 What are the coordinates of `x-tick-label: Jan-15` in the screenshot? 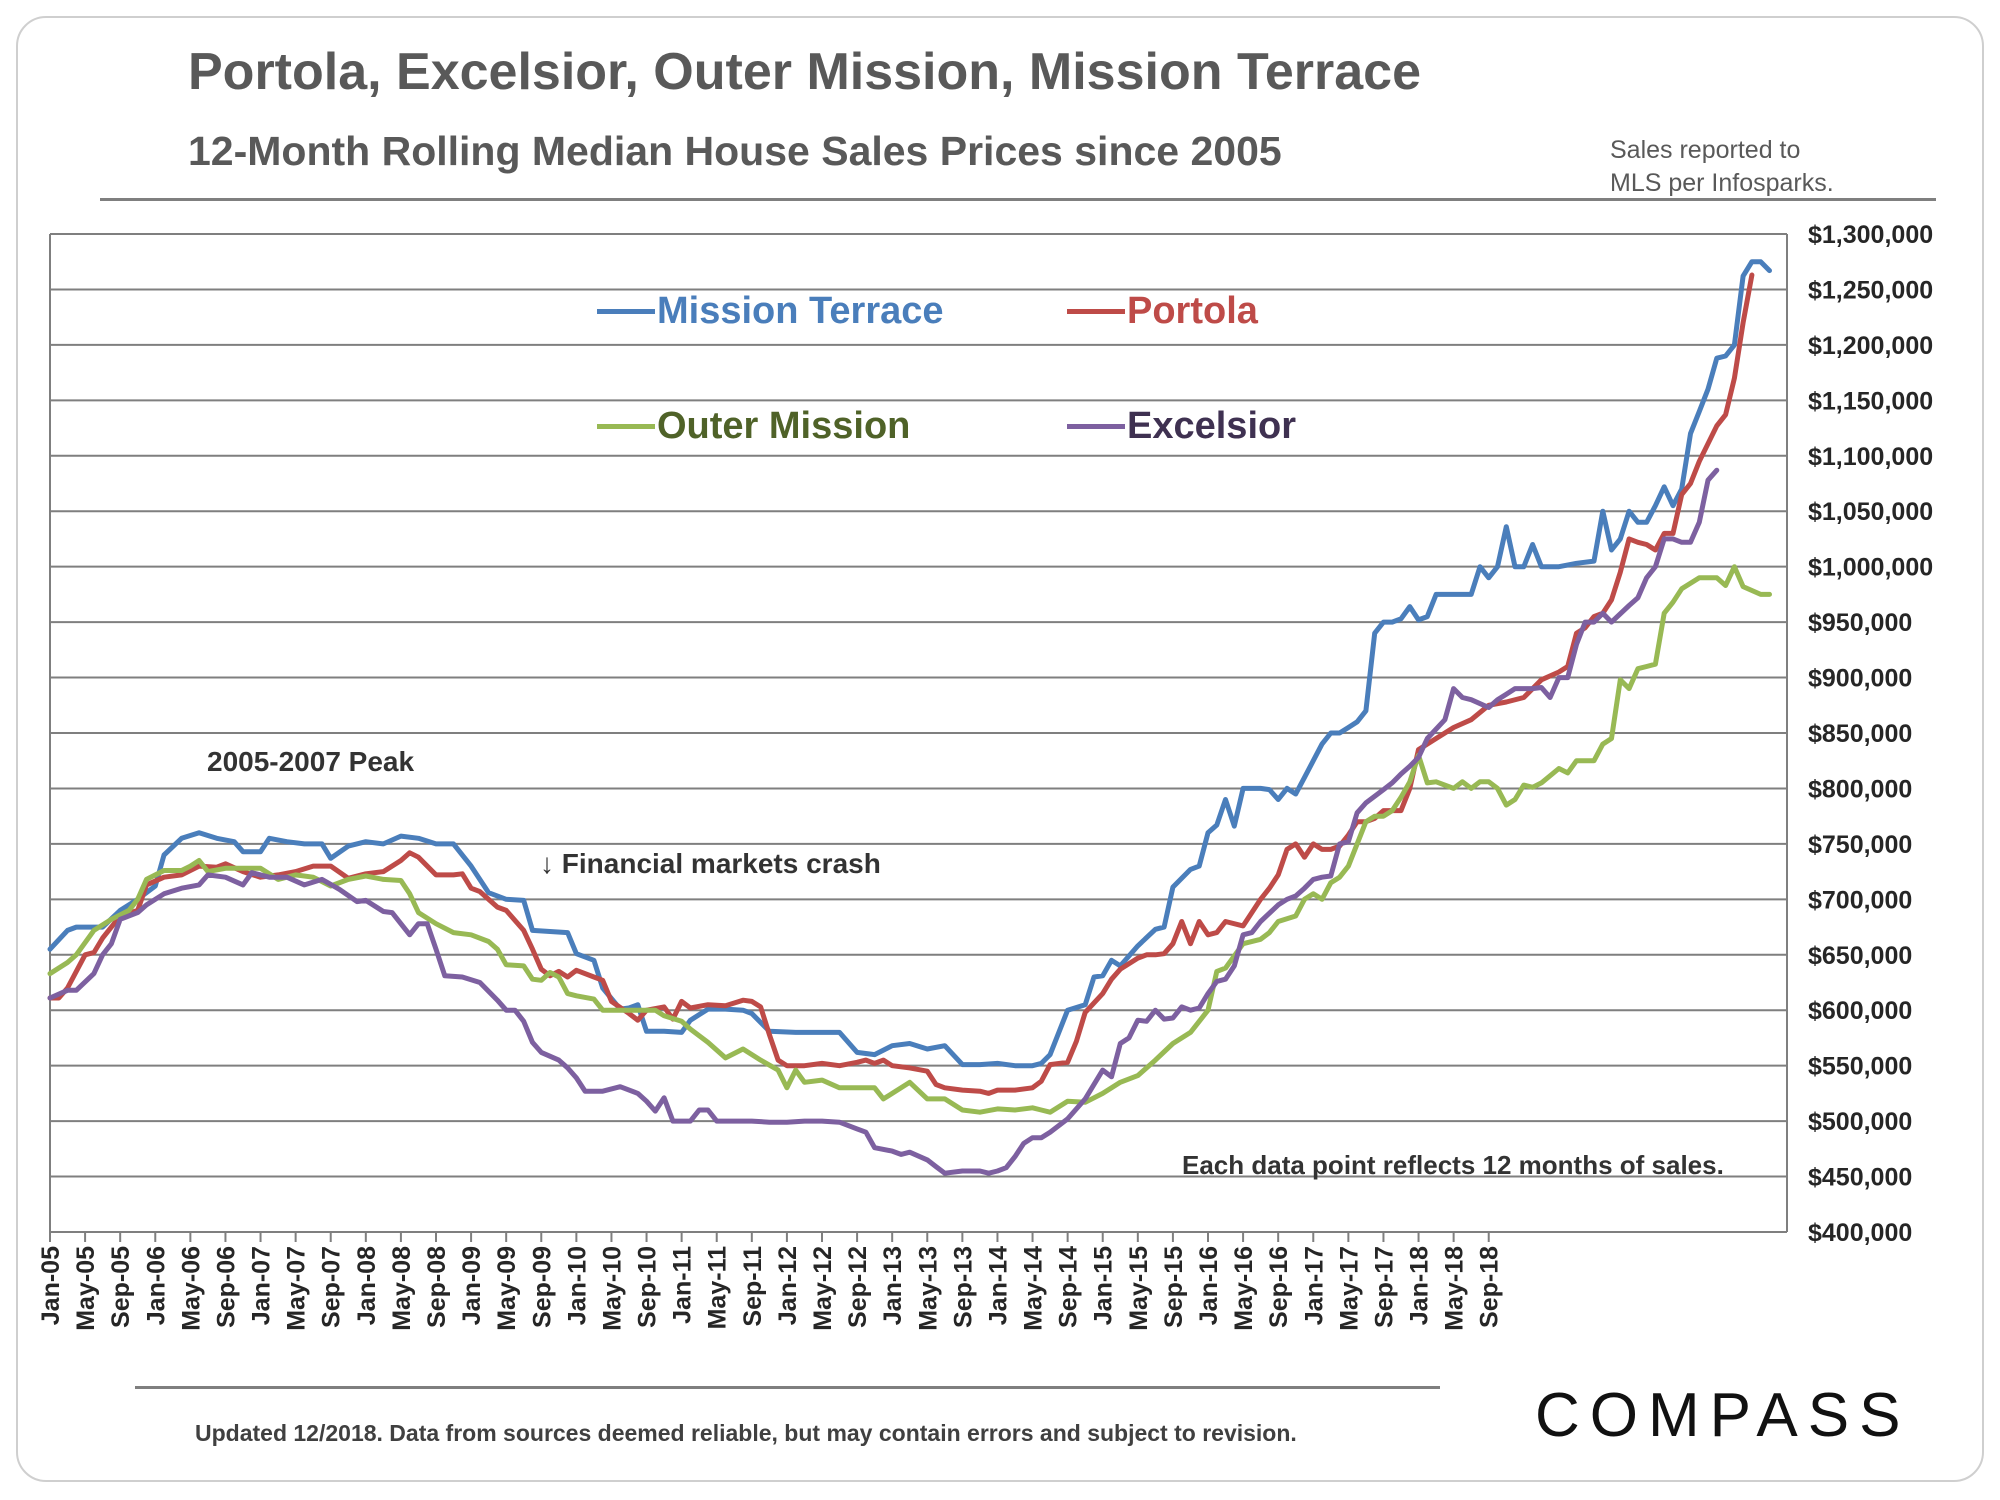 It's located at (1104, 1285).